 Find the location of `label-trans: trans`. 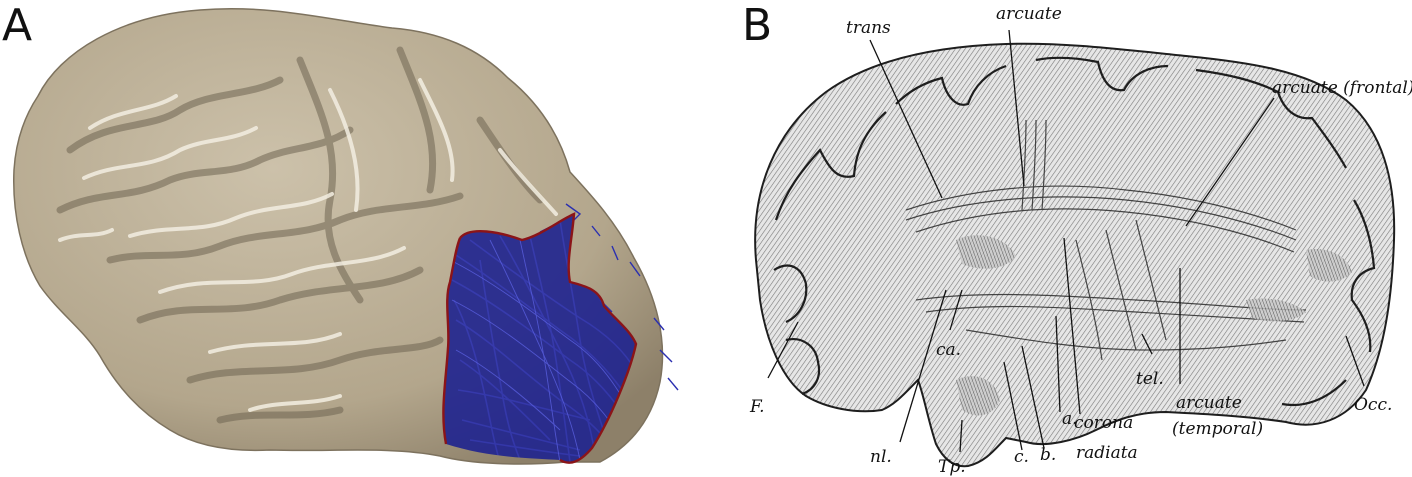

label-trans: trans is located at coordinates (868, 28).